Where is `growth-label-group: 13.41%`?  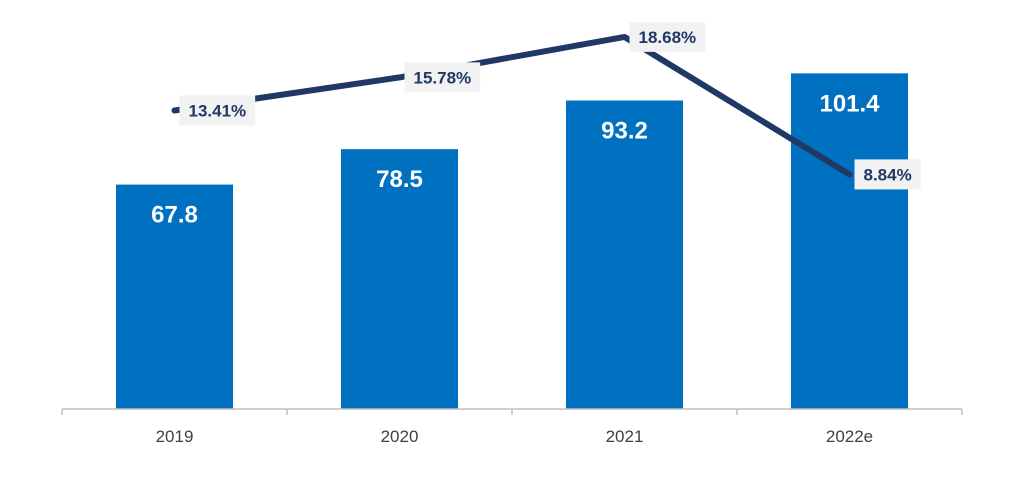
growth-label-group: 13.41% is located at coordinates (217, 110).